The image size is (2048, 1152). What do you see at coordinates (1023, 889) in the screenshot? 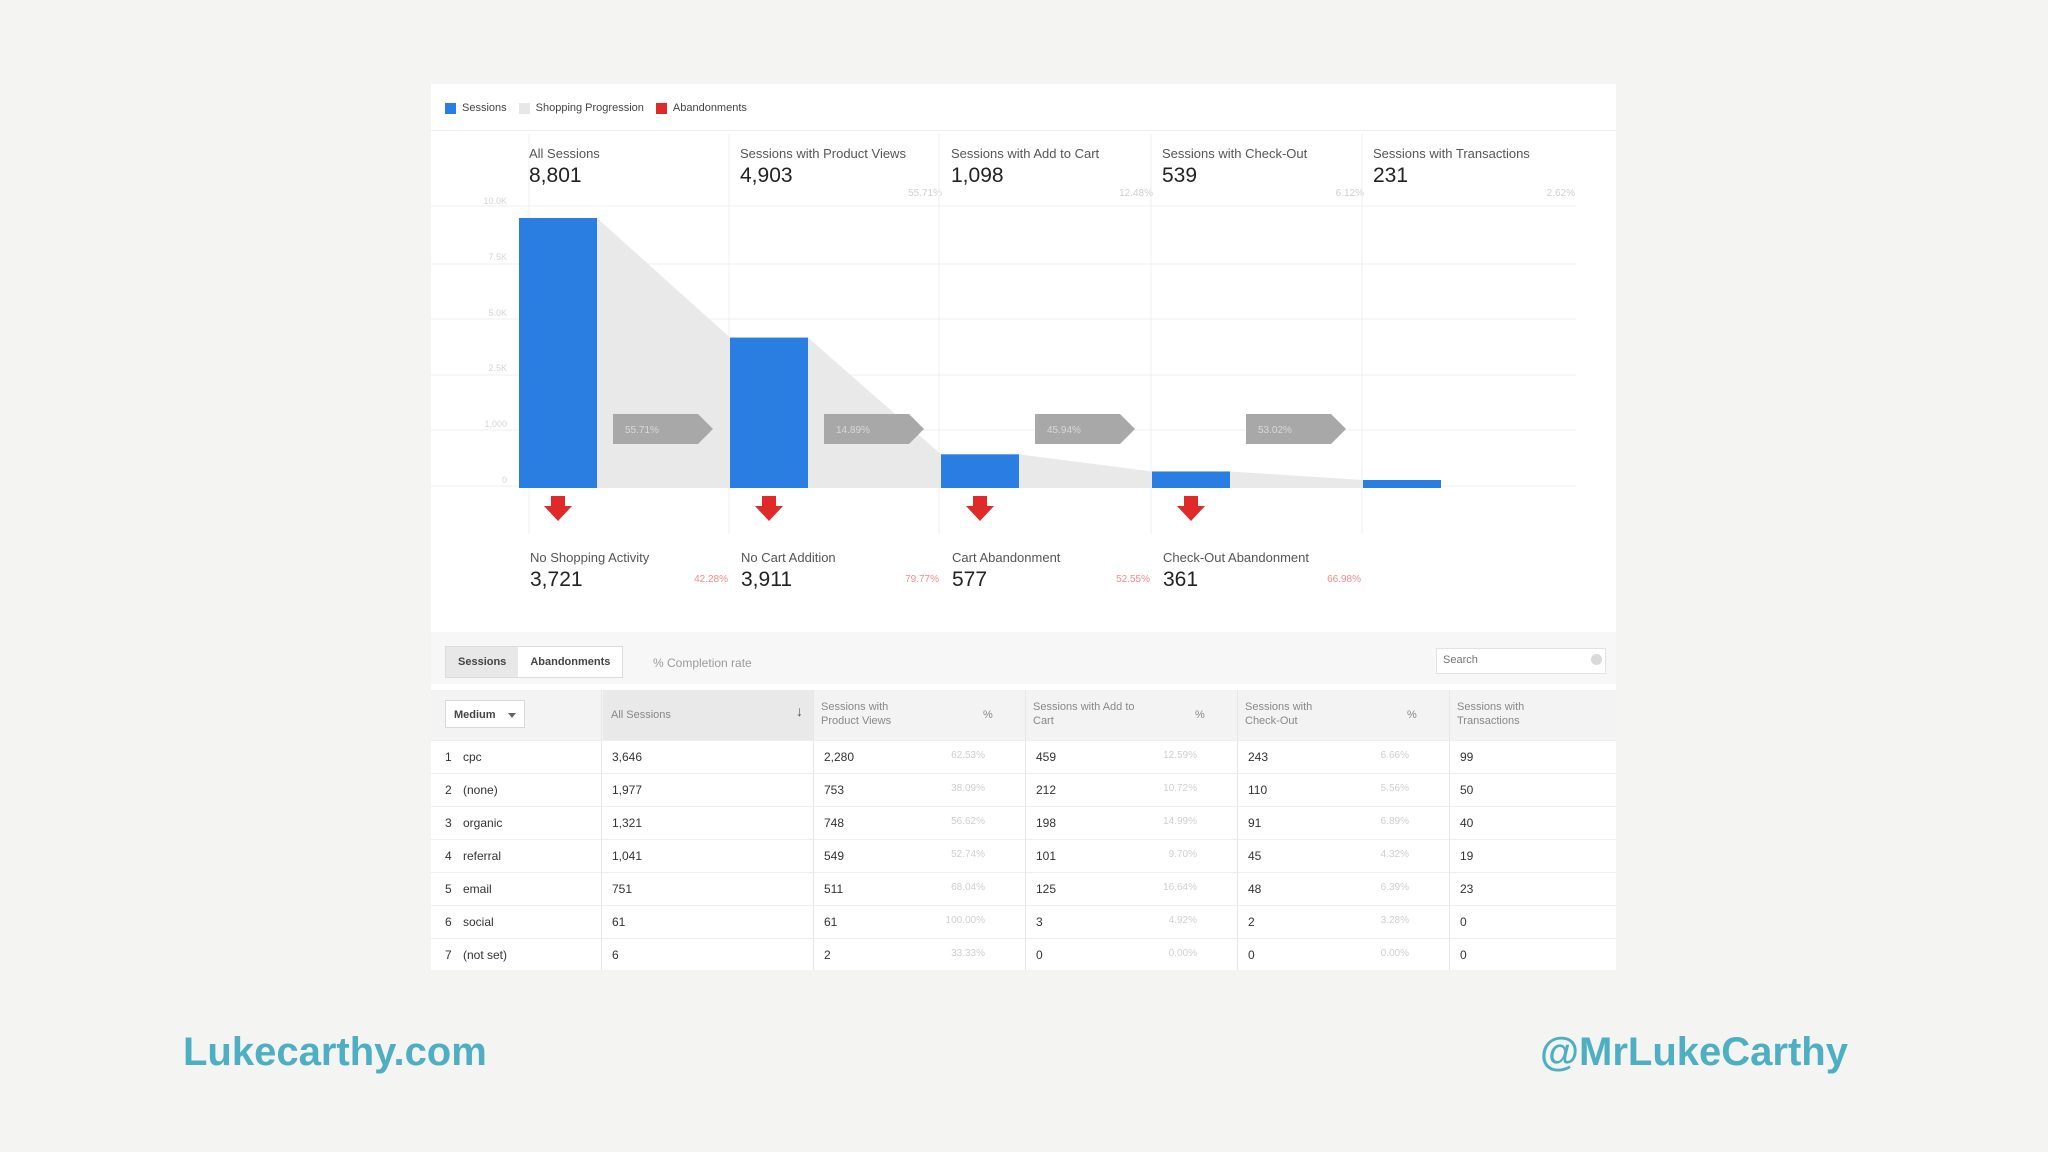
I see `table-row: 5 email 751 511 68.04% 125 16.64% 48 6.39% 23` at bounding box center [1023, 889].